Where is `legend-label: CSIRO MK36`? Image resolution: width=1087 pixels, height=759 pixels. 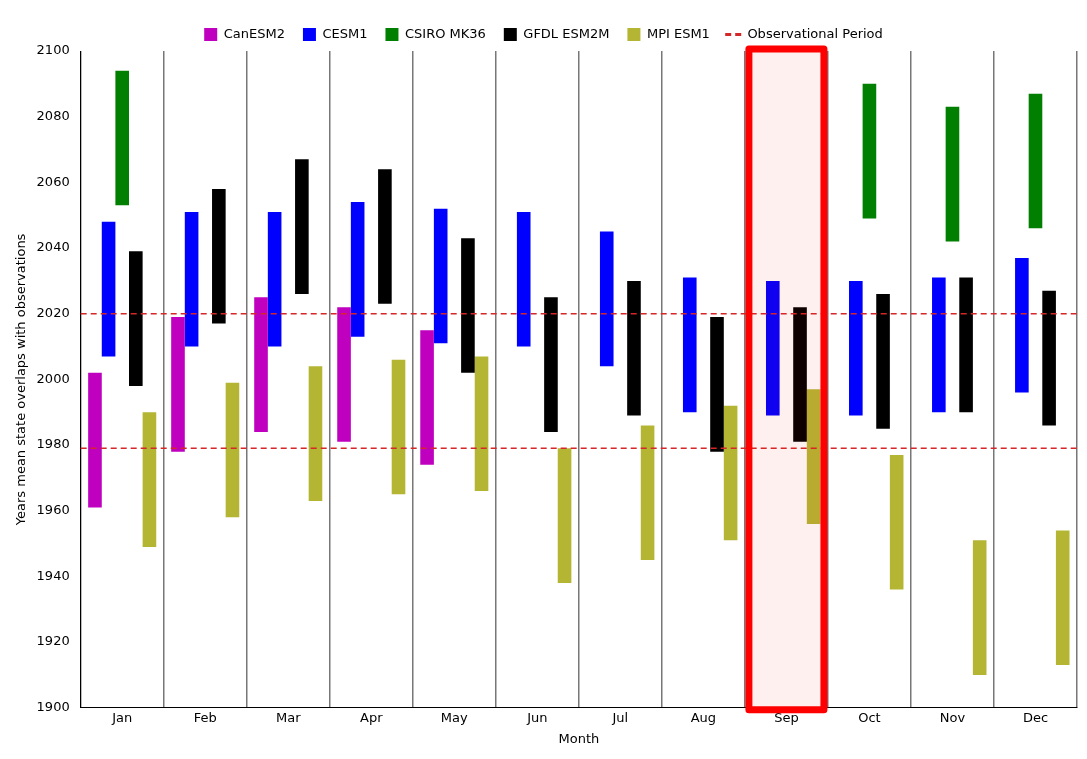 legend-label: CSIRO MK36 is located at coordinates (445, 33).